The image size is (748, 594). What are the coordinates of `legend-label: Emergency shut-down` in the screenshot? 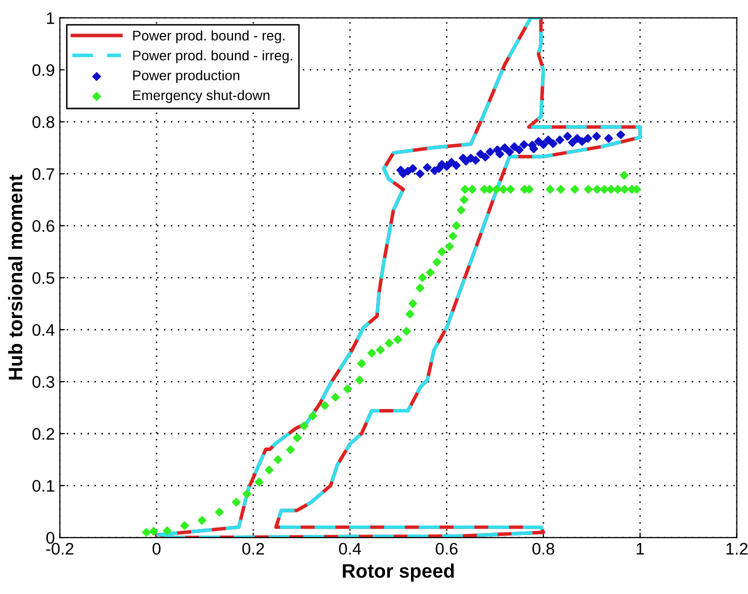 It's located at (201, 96).